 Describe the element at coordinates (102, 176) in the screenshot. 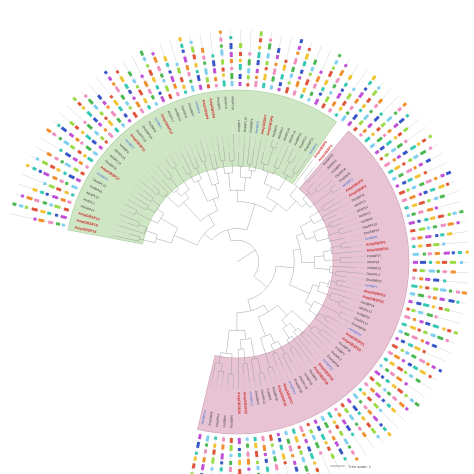

I see `leaf-label: AtriSBP8` at that location.